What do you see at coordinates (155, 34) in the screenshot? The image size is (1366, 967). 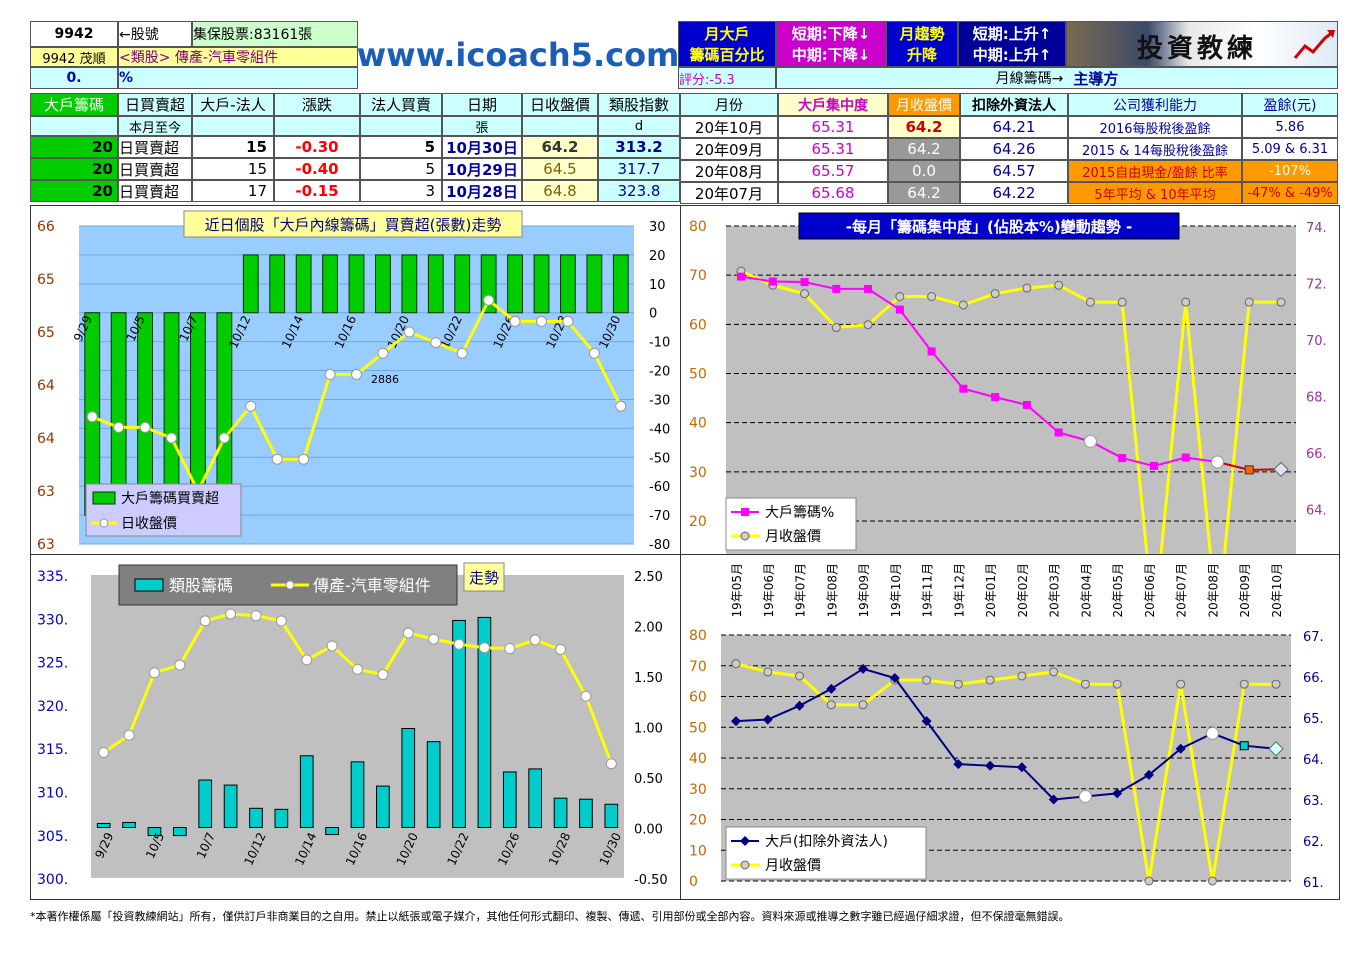 I see `stock-code-label: ←股號` at bounding box center [155, 34].